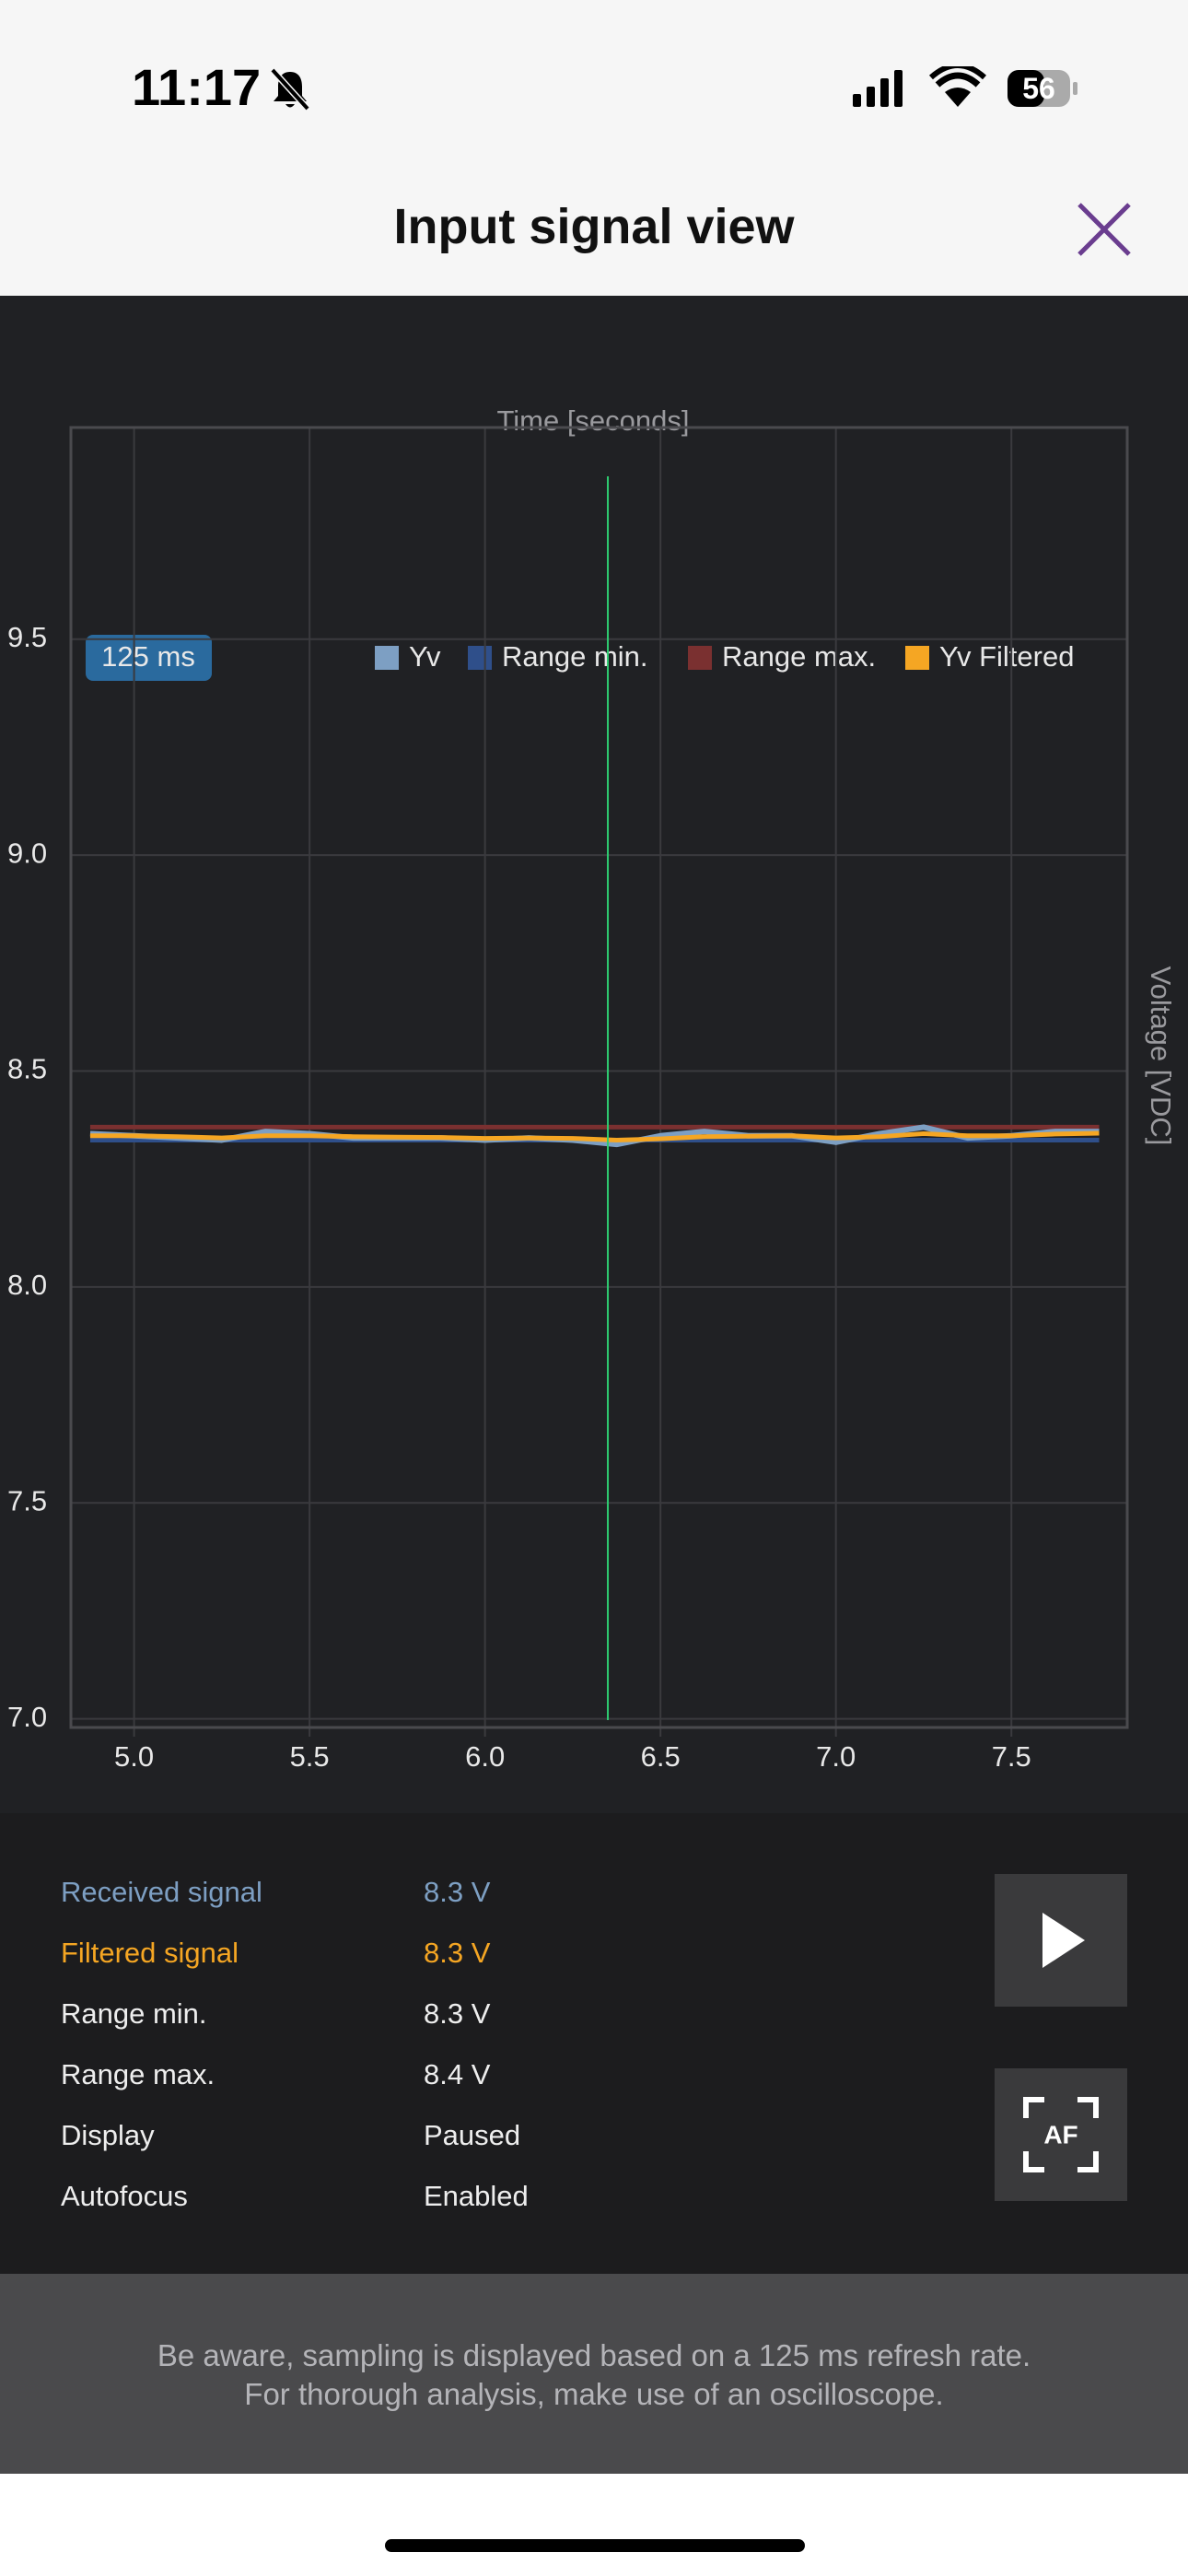  What do you see at coordinates (1007, 656) in the screenshot?
I see `legend-label: Yv Filtered` at bounding box center [1007, 656].